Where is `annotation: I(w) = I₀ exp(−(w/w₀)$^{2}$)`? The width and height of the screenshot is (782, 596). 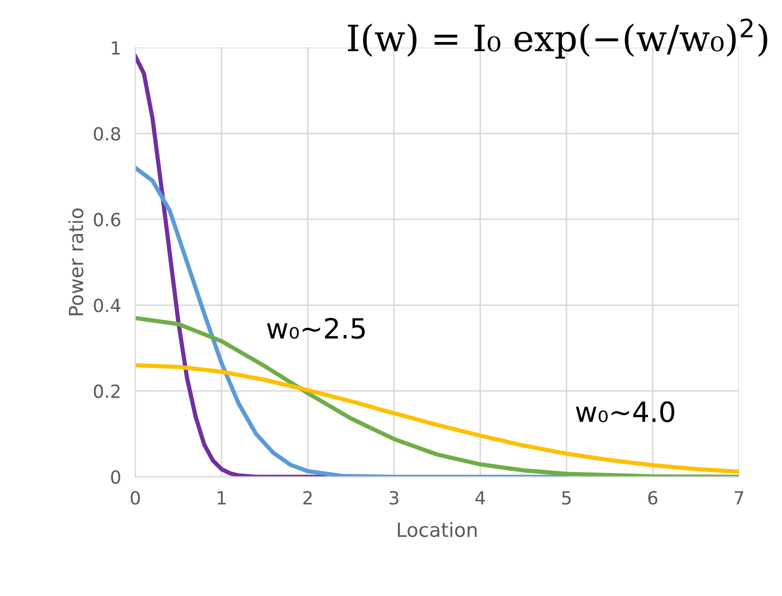 annotation: I(w) = I₀ exp(−(w/w₀)$^{2}$) is located at coordinates (558, 38).